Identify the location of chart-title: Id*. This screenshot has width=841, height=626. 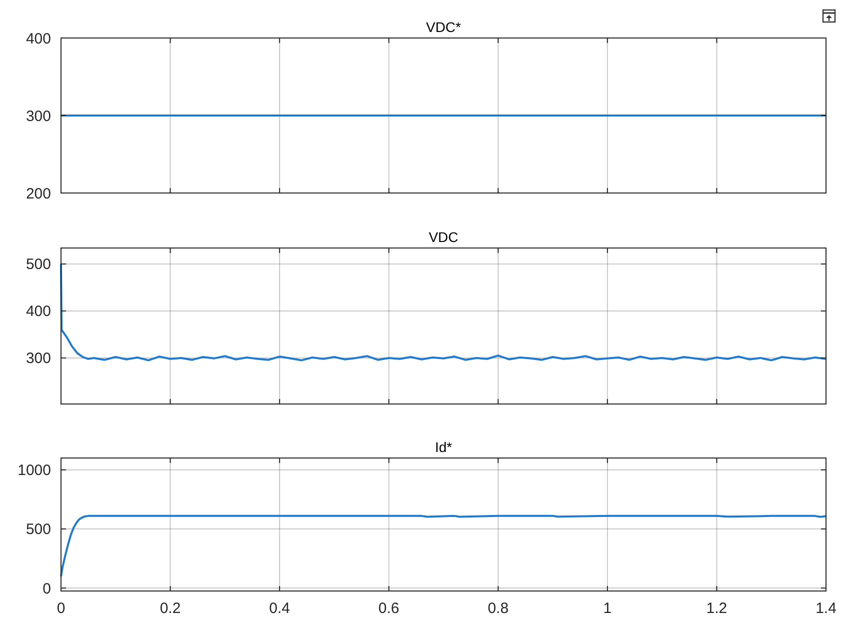
(443, 447).